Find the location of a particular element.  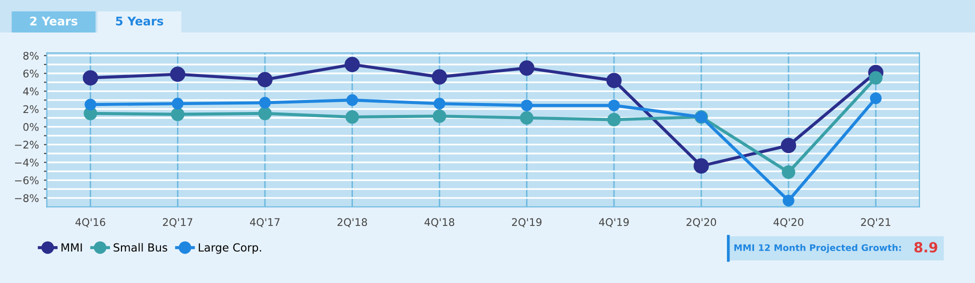

text: 5 Years is located at coordinates (140, 21).